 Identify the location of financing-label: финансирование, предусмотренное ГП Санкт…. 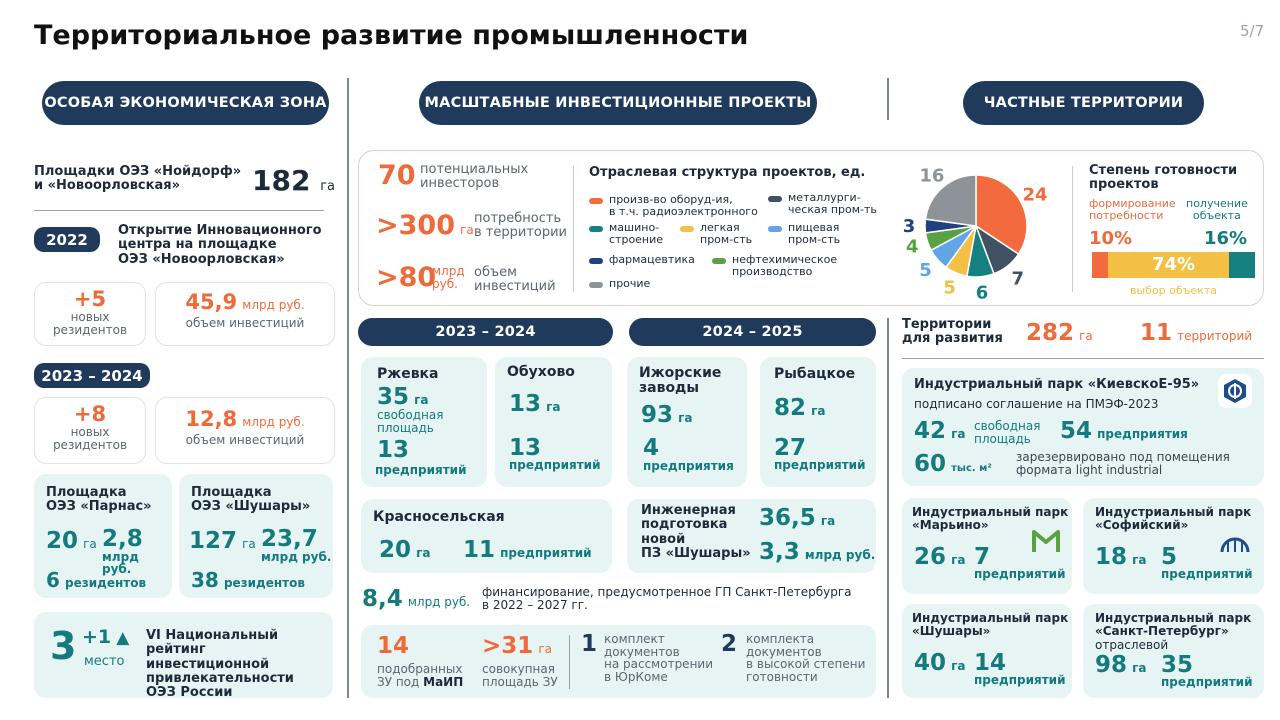
(667, 598).